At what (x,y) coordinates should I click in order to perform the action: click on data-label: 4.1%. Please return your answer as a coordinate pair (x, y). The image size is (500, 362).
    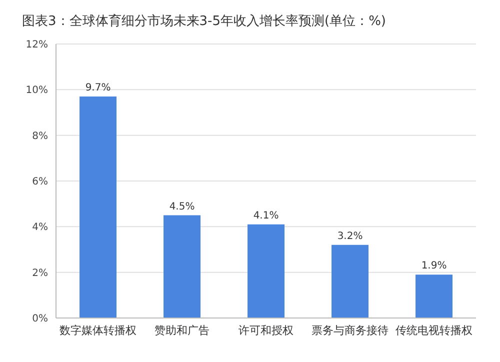
    Looking at the image, I should click on (266, 216).